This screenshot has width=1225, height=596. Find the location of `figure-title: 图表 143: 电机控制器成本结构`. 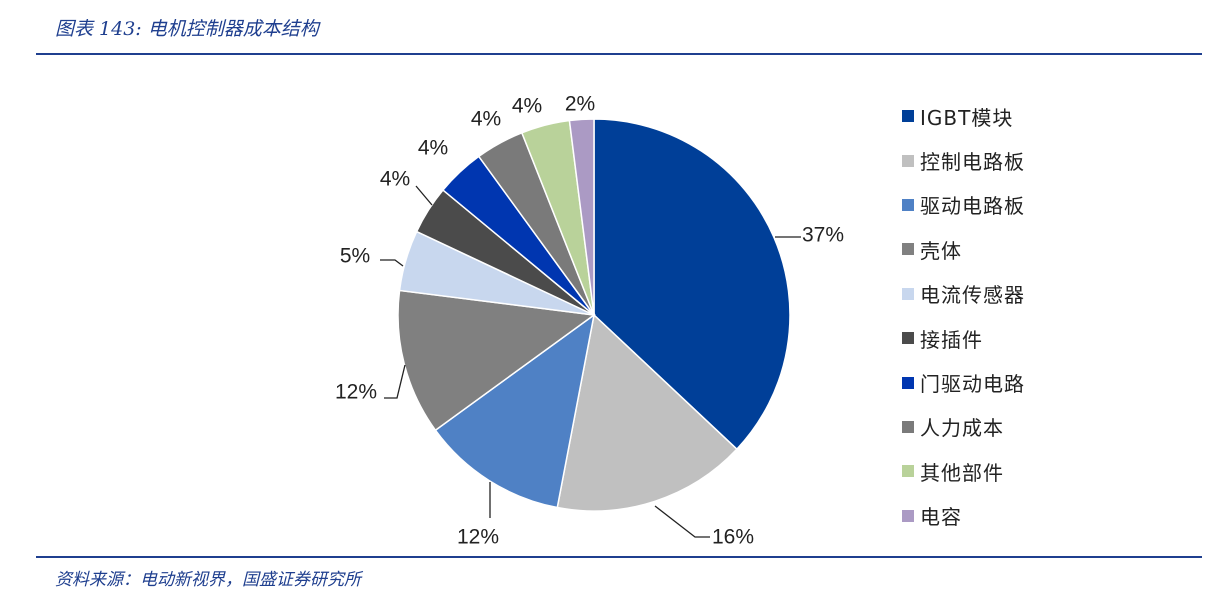

figure-title: 图表 143: 电机控制器成本结构 is located at coordinates (187, 29).